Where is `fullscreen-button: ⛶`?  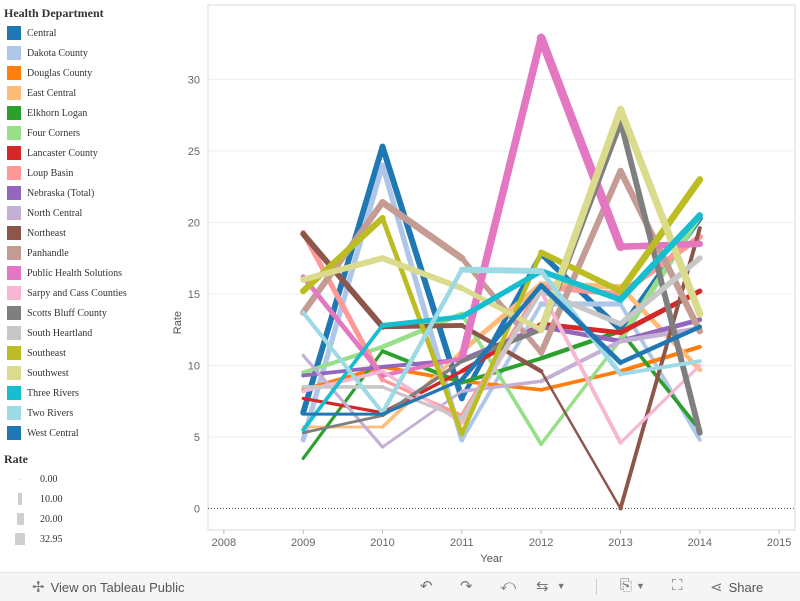 fullscreen-button: ⛶ is located at coordinates (677, 585).